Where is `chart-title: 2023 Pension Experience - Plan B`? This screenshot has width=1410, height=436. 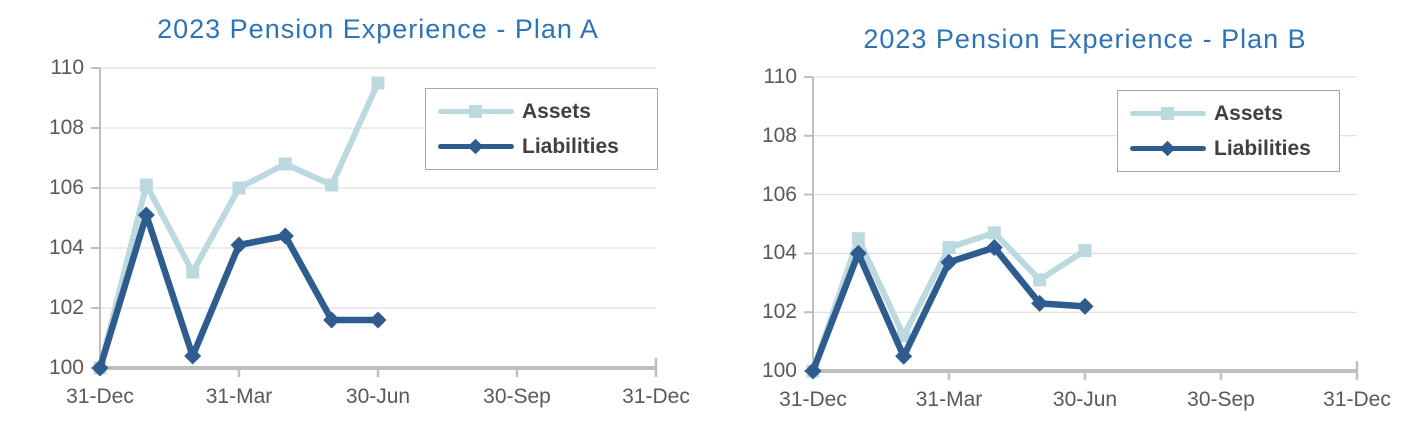
chart-title: 2023 Pension Experience - Plan B is located at coordinates (1085, 39).